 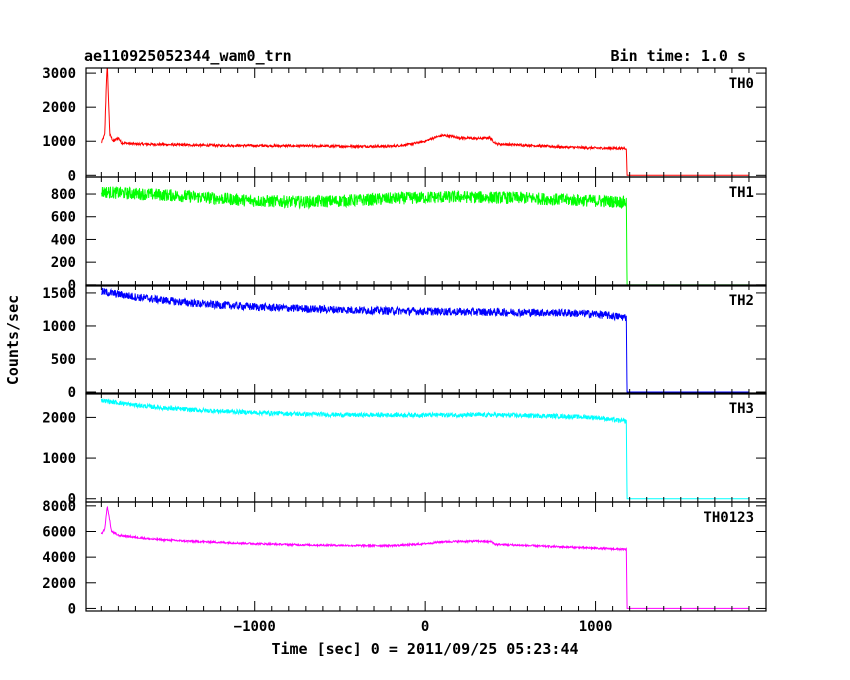 What do you see at coordinates (63, 218) in the screenshot?
I see `y-tick-label: 600` at bounding box center [63, 218].